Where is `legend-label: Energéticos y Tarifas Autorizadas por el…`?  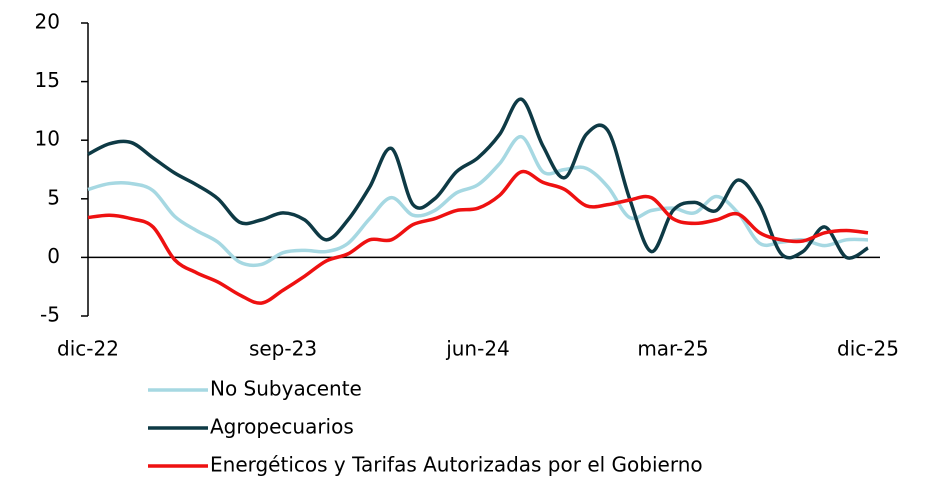
legend-label: Energéticos y Tarifas Autorizadas por el… is located at coordinates (456, 465).